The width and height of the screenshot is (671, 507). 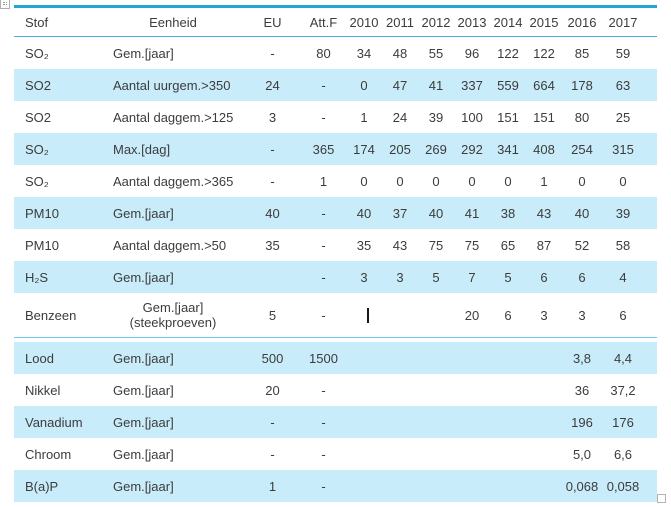 I want to click on cell-year-2011: 37, so click(x=400, y=213).